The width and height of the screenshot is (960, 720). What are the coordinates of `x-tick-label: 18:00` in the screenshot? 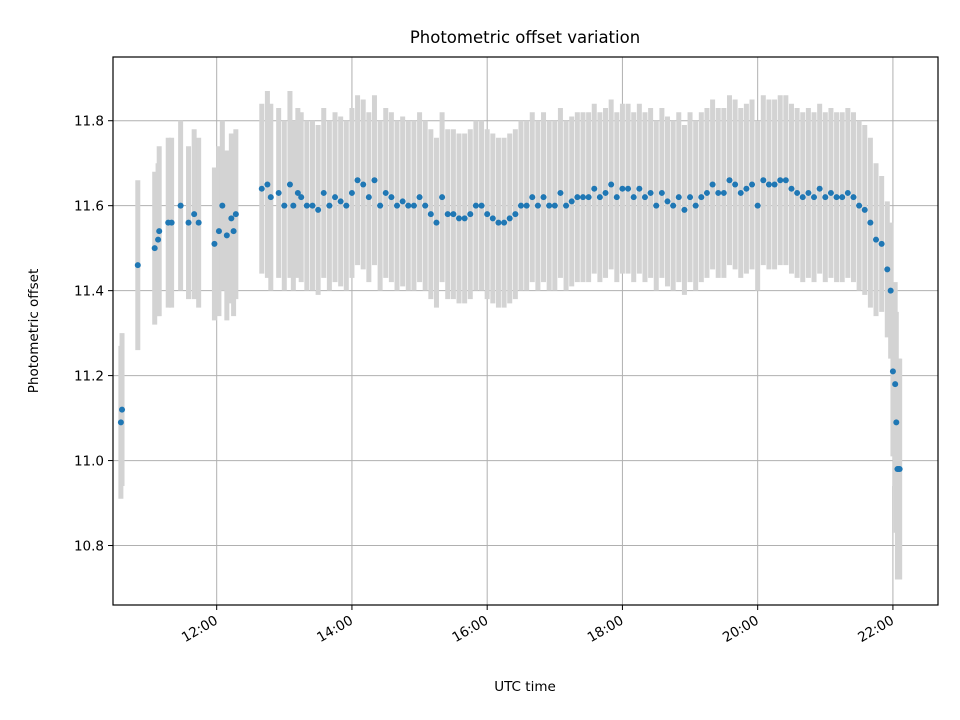 It's located at (606, 629).